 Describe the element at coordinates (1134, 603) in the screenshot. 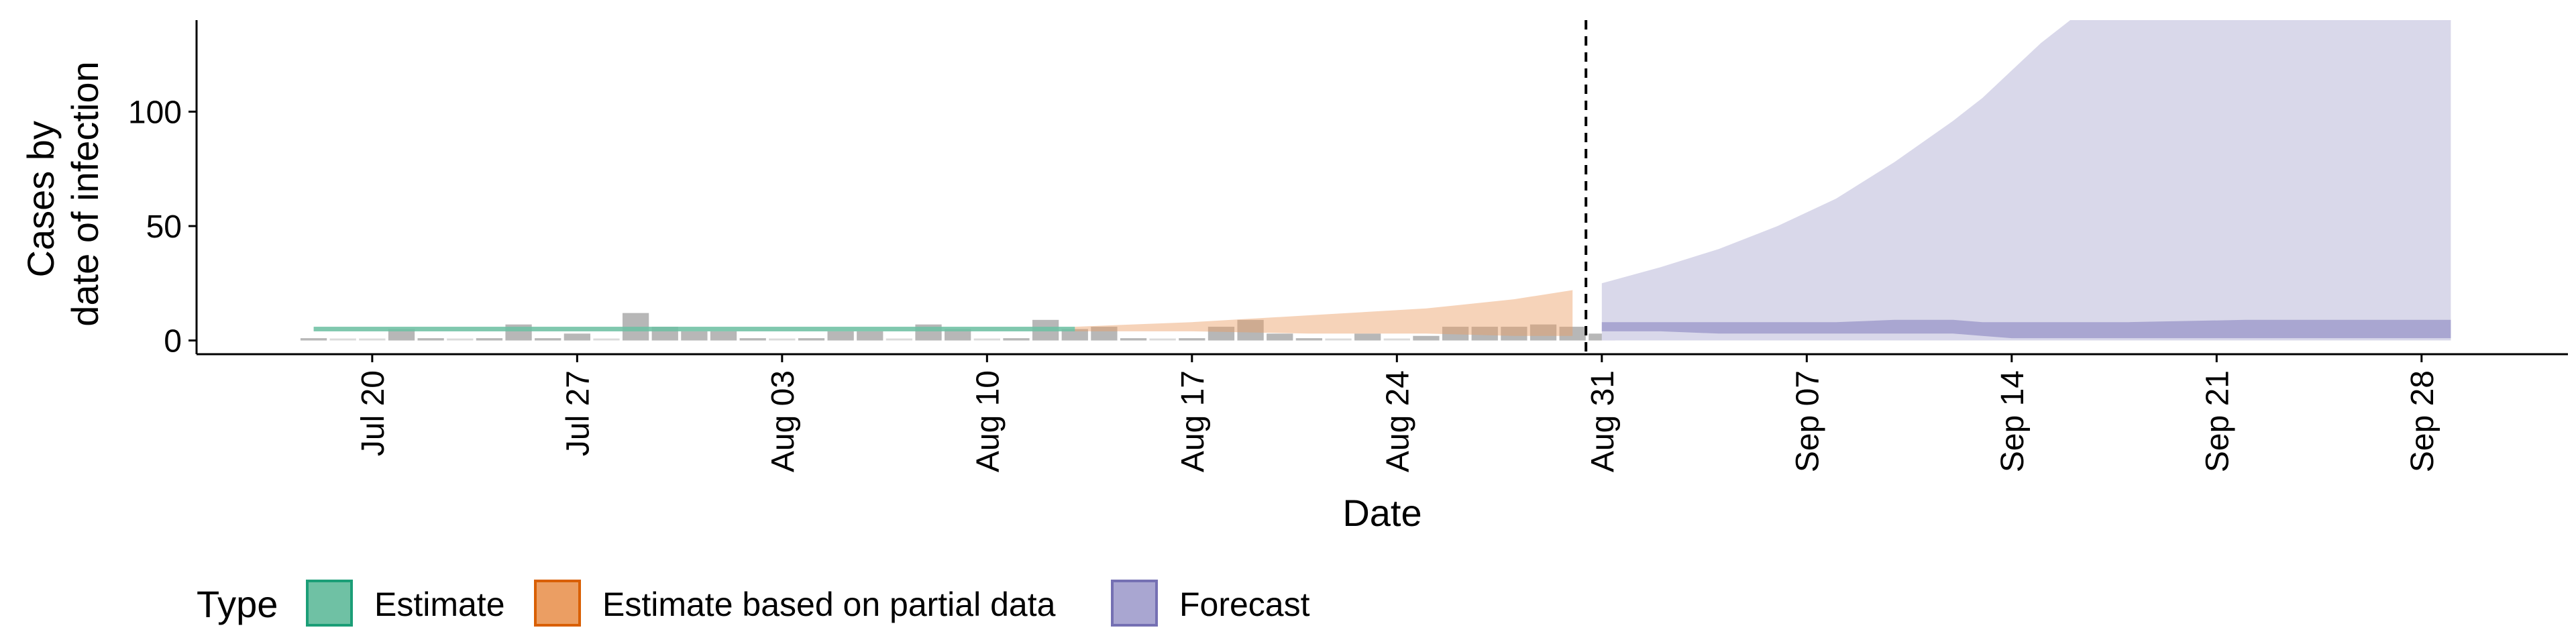

I see `legend-key-forecast` at that location.